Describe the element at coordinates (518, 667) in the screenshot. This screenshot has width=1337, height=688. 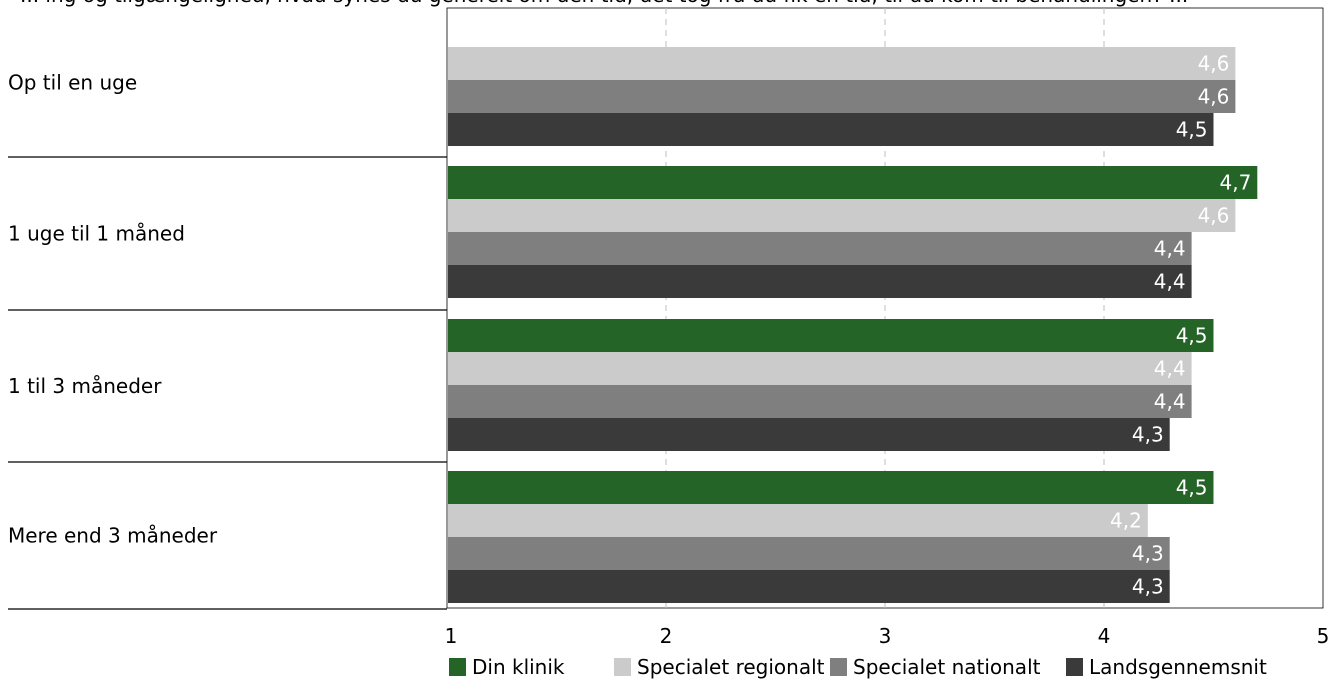
I see `legend-label-din-klinik: Din klinik` at that location.